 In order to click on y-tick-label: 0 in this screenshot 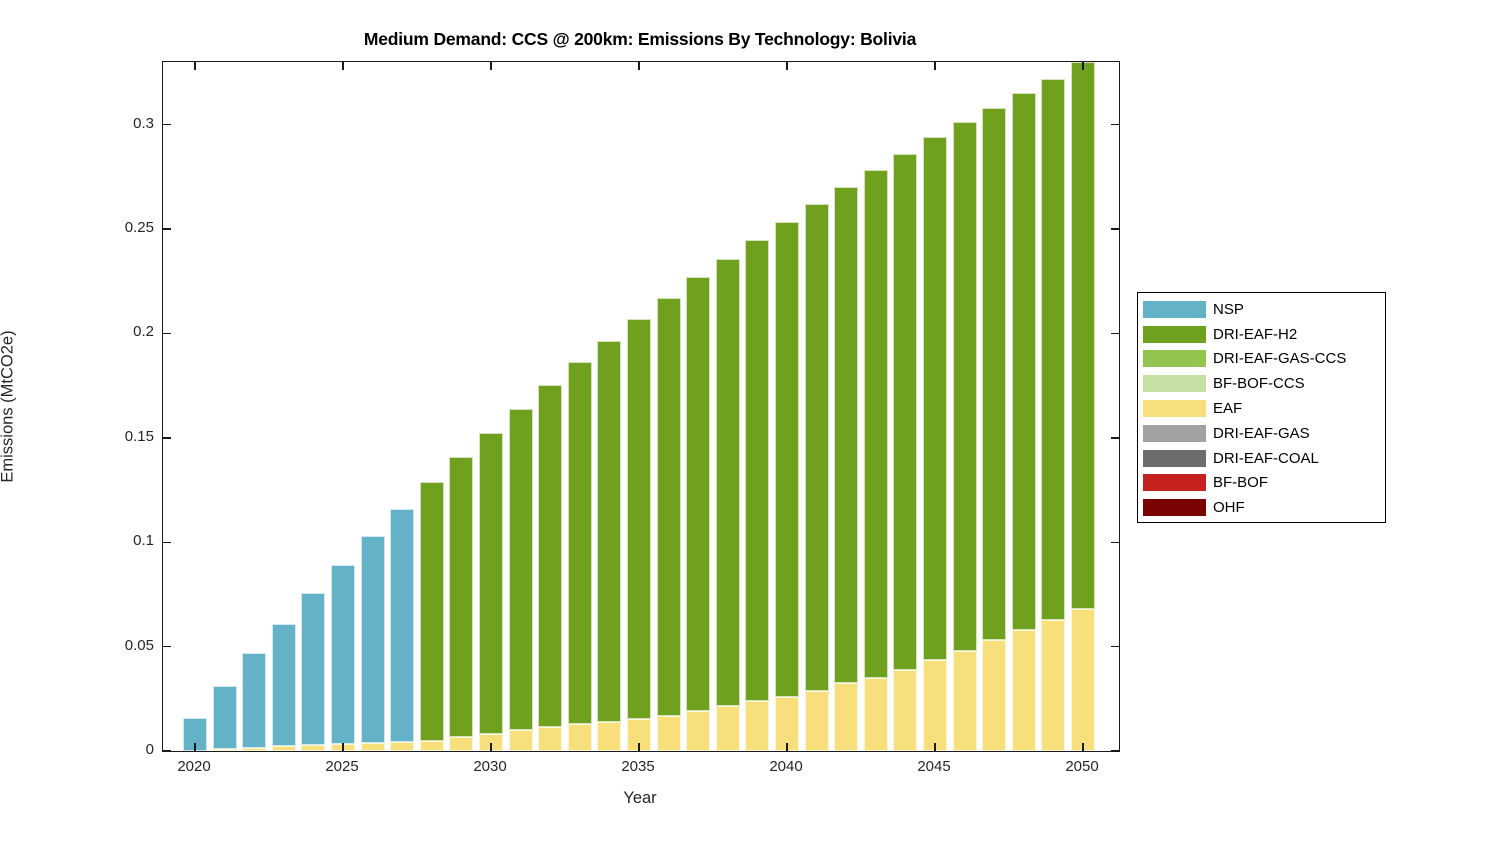, I will do `click(149, 749)`.